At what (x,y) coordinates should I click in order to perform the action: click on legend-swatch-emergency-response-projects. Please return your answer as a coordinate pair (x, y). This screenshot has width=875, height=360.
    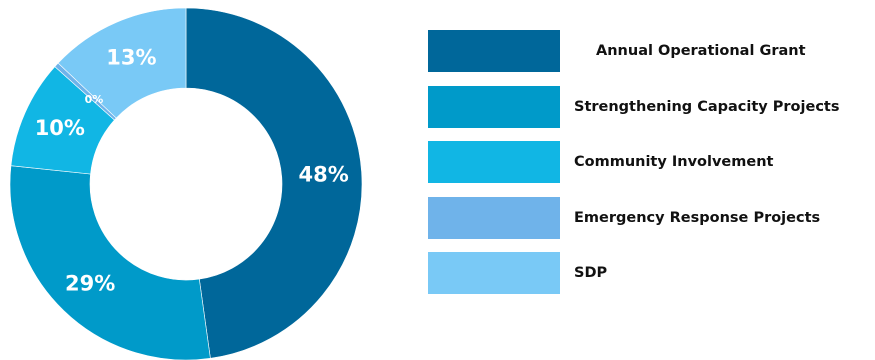
    Looking at the image, I should click on (494, 217).